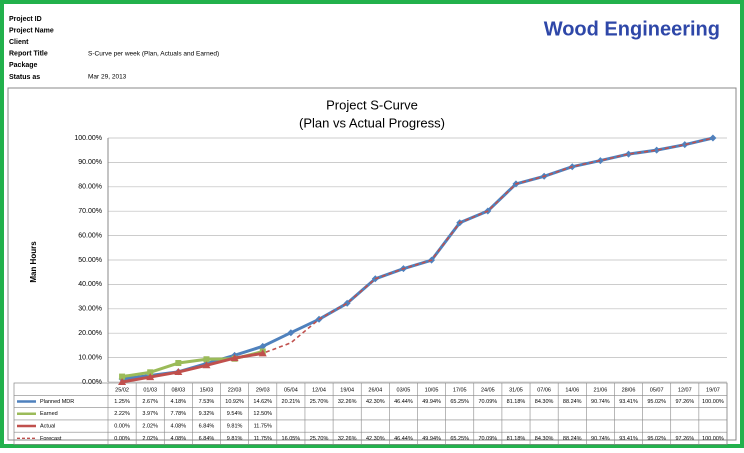  I want to click on legend-label: Earned, so click(49, 414).